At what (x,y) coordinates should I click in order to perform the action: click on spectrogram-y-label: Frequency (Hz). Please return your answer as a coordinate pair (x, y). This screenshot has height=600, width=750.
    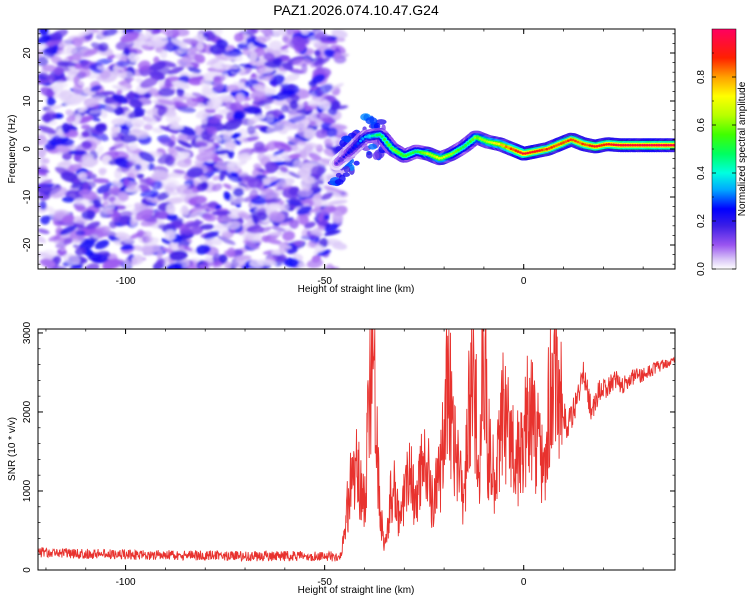
    Looking at the image, I should click on (12, 149).